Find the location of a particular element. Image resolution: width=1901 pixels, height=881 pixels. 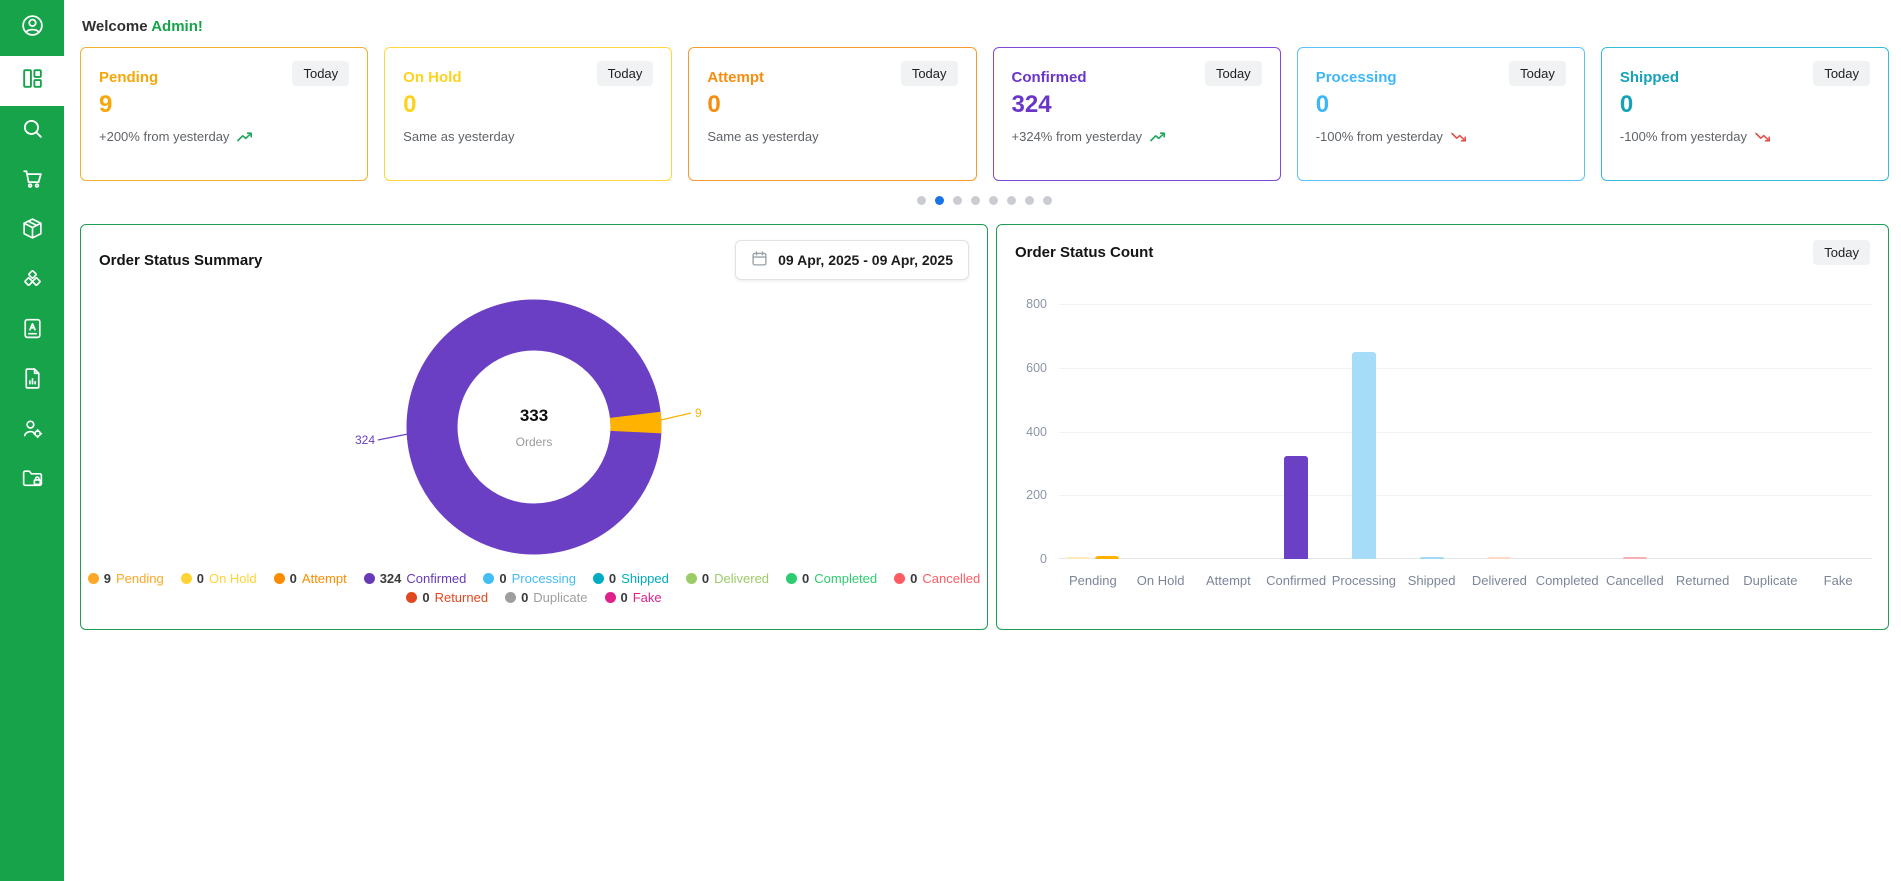

carousel-dots is located at coordinates (984, 200).